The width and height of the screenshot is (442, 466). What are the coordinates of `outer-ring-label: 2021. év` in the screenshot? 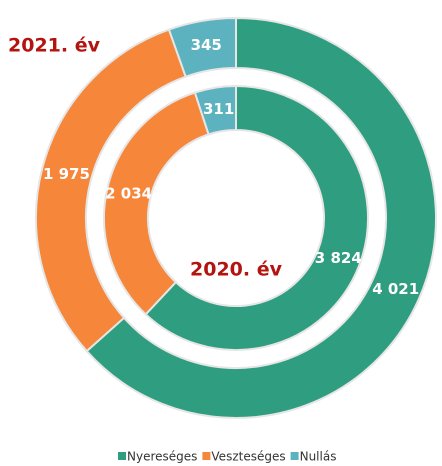 It's located at (54, 46).